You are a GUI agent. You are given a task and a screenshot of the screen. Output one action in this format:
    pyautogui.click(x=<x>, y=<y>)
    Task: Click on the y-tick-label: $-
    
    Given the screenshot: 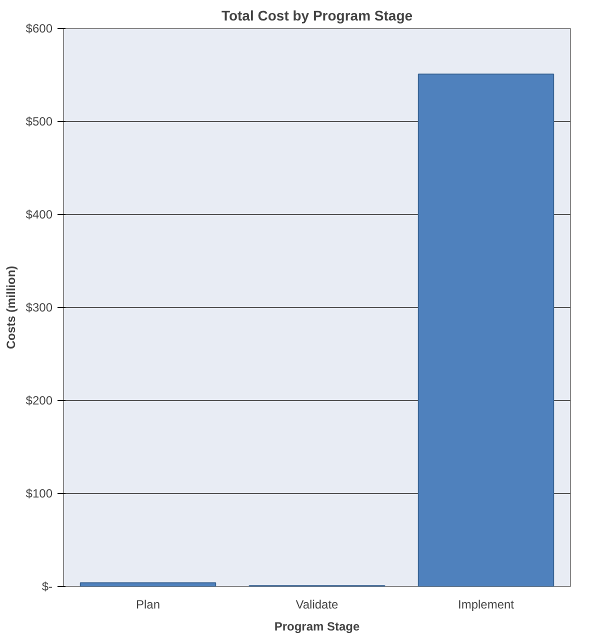 What is the action you would take?
    pyautogui.click(x=47, y=587)
    